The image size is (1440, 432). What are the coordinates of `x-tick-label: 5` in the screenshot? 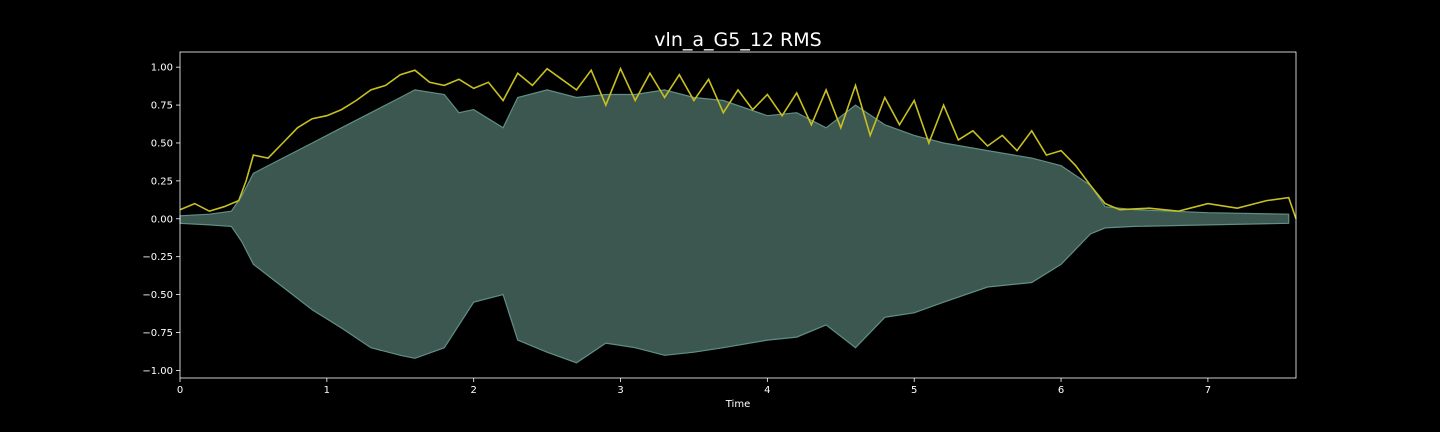 It's located at (914, 390).